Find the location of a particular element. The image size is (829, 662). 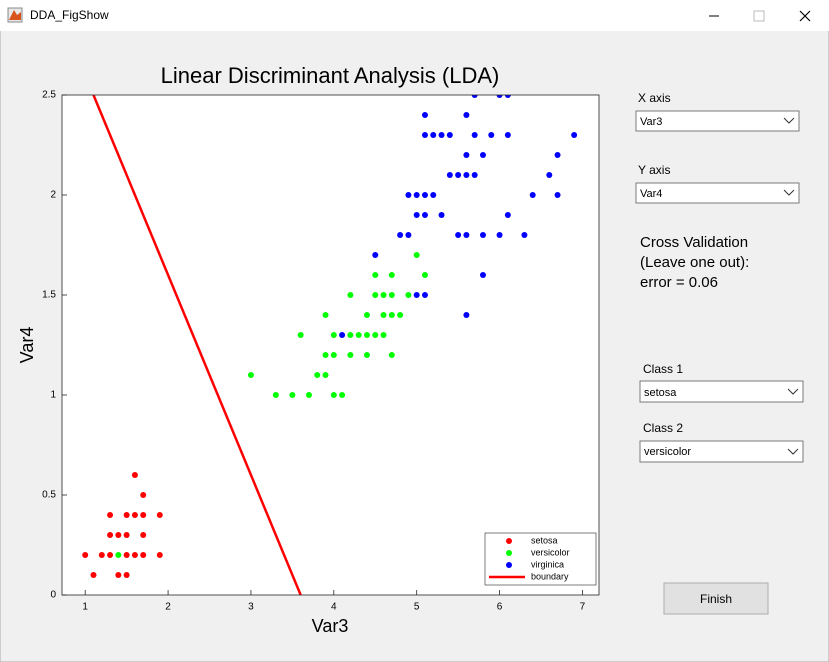

legend-label: versicolor is located at coordinates (550, 552).